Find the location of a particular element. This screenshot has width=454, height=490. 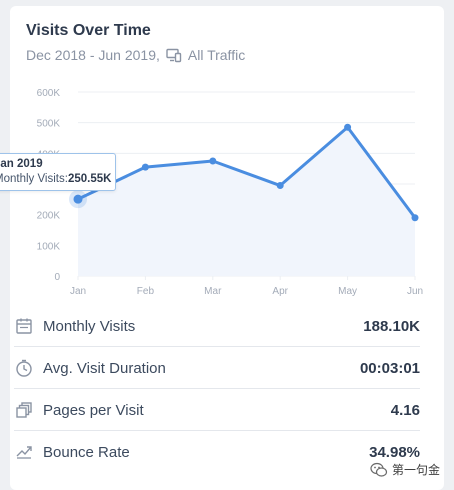

metric-row-avg-visit-duration: Avg. Visit Duration 00:03:01 is located at coordinates (217, 368).